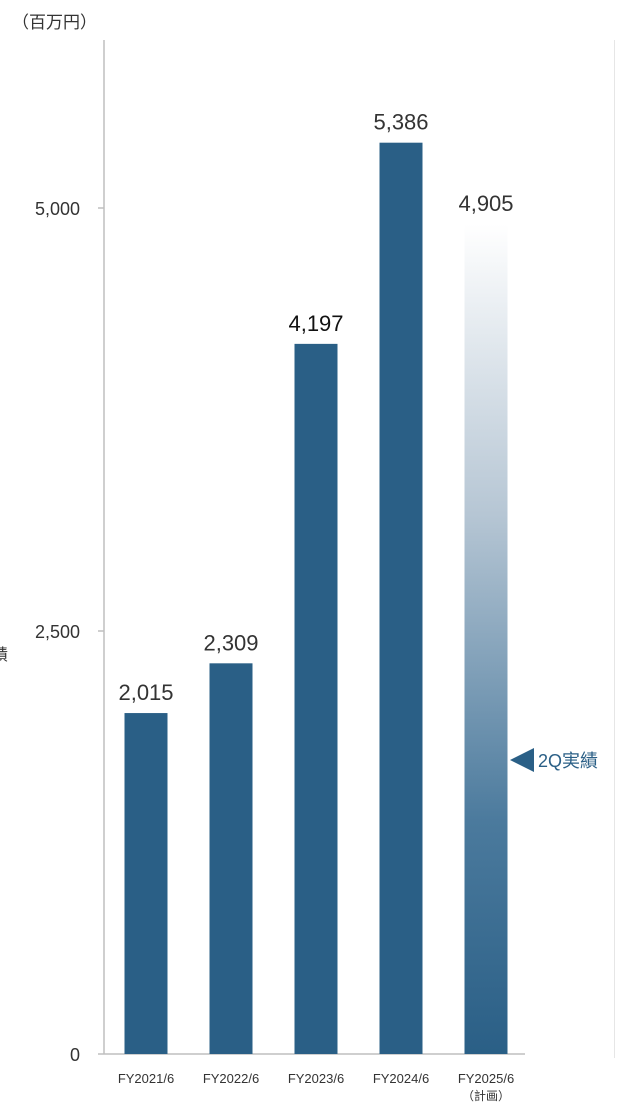 The image size is (620, 1107). I want to click on data-label: 2,015, so click(145, 692).